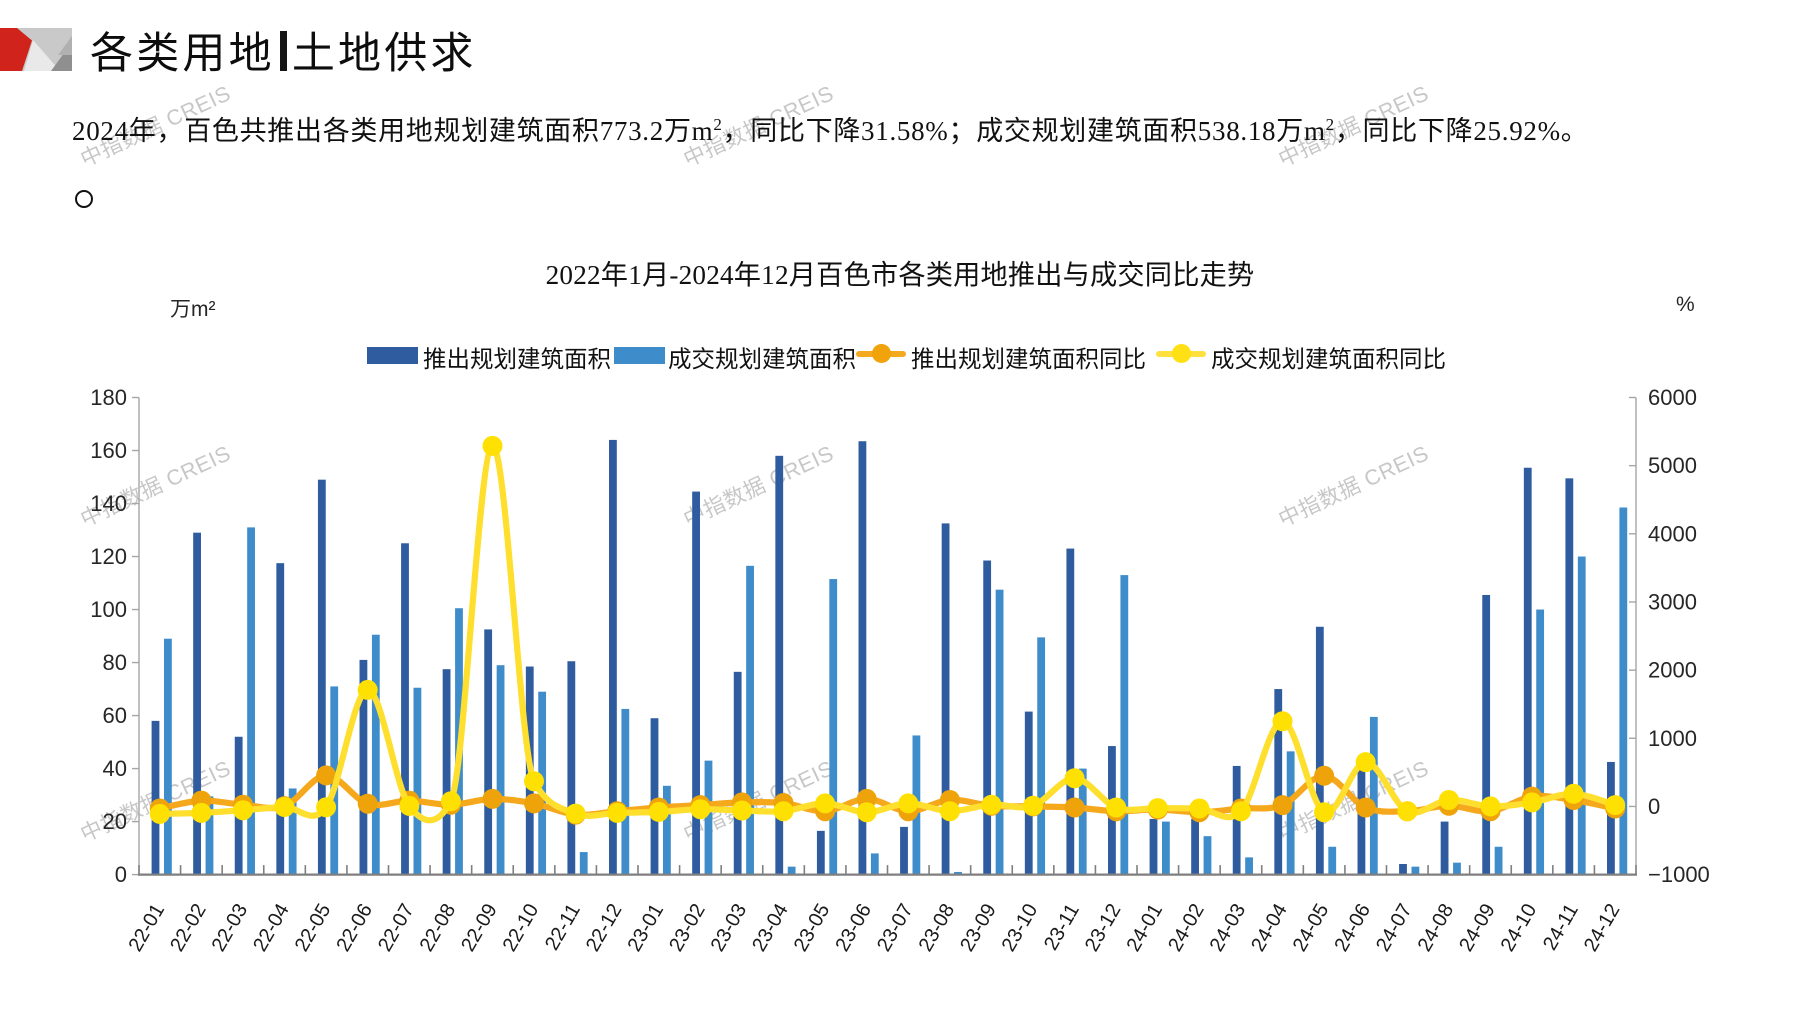 The height and width of the screenshot is (1010, 1797). What do you see at coordinates (645, 927) in the screenshot?
I see `svg-text: 23-01` at bounding box center [645, 927].